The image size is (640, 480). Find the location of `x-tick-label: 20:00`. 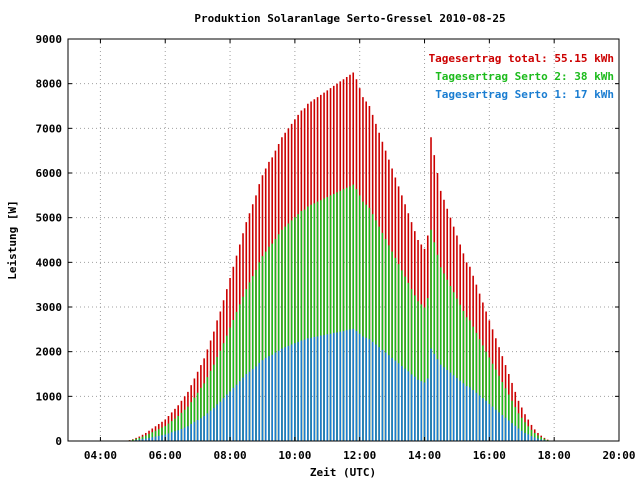

x-tick-label: 20:00 is located at coordinates (618, 455).